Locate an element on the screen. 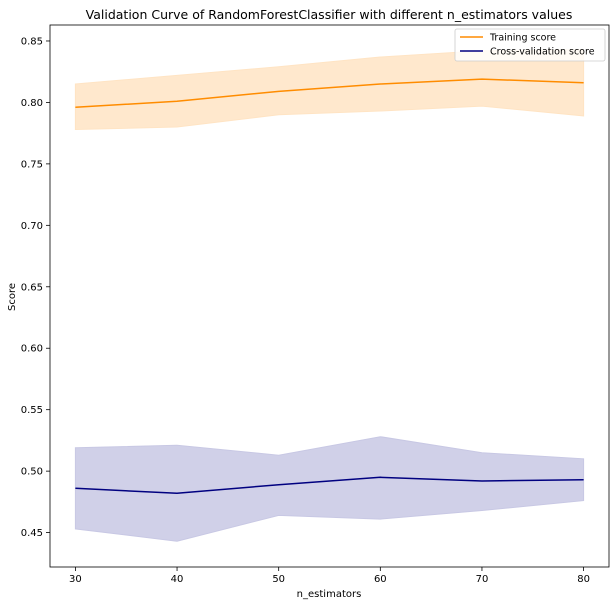 Image resolution: width=615 pixels, height=605 pixels. x-tick-label: 80 is located at coordinates (583, 579).